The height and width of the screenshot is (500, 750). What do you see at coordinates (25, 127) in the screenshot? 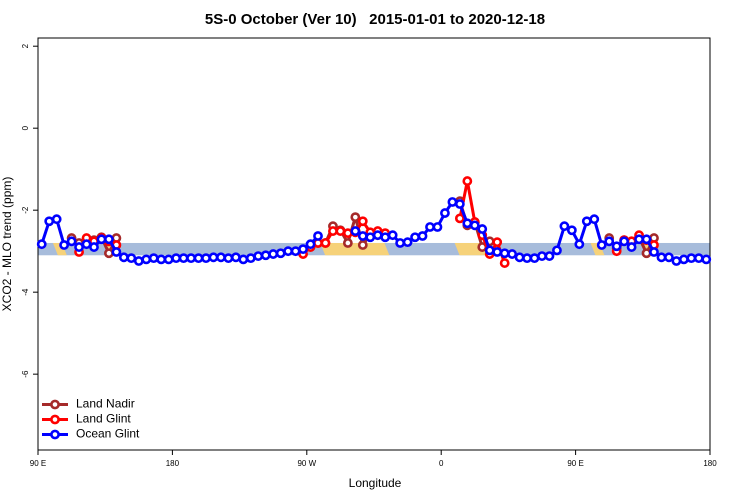
I see `y-tick-label: 0` at bounding box center [25, 127].